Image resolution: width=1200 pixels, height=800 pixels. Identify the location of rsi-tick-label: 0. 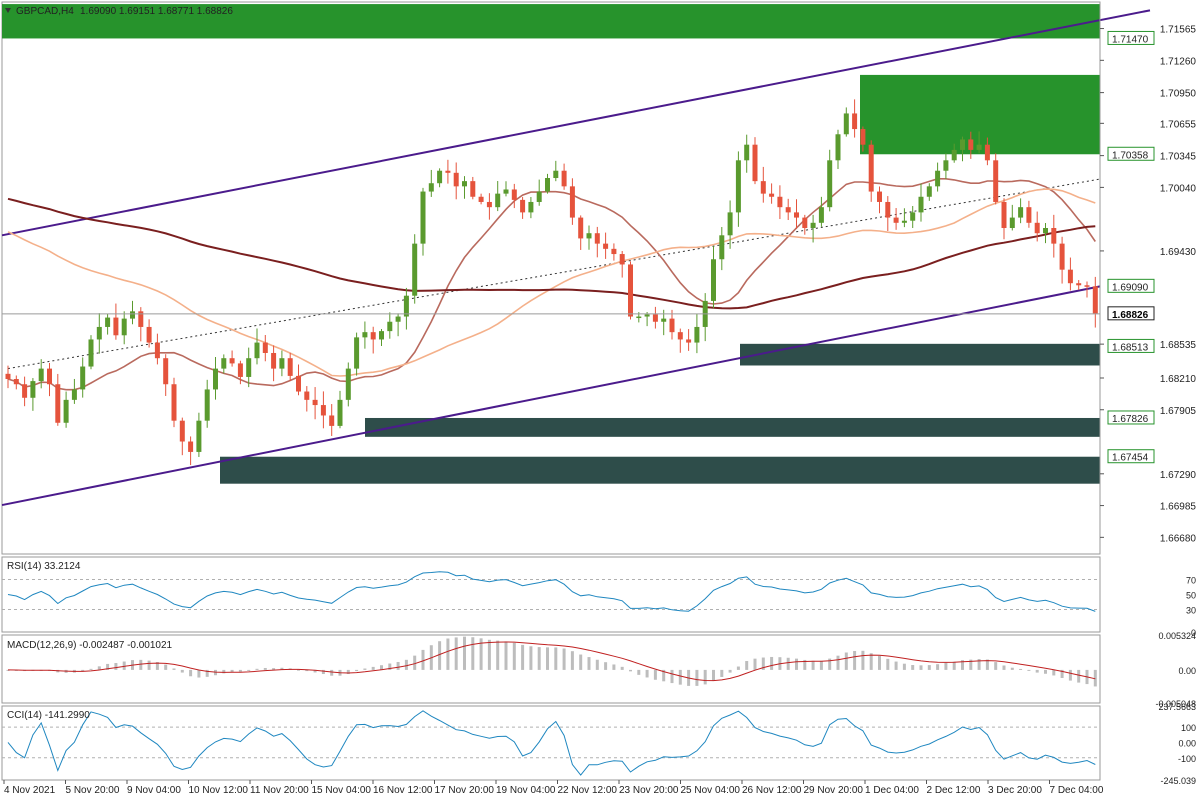
(1193, 633).